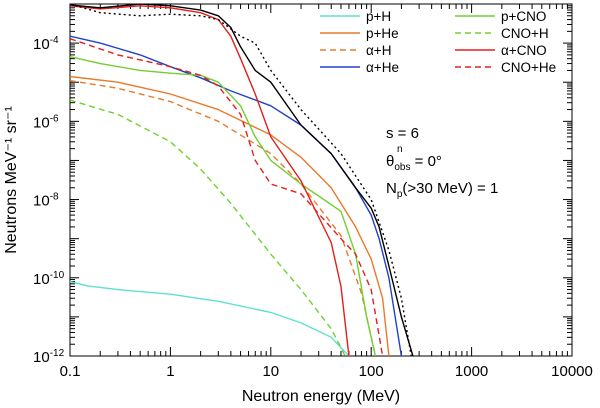 The height and width of the screenshot is (408, 600). What do you see at coordinates (442, 190) in the screenshot?
I see `annotation-np: Np(>30 MeV) = 1` at bounding box center [442, 190].